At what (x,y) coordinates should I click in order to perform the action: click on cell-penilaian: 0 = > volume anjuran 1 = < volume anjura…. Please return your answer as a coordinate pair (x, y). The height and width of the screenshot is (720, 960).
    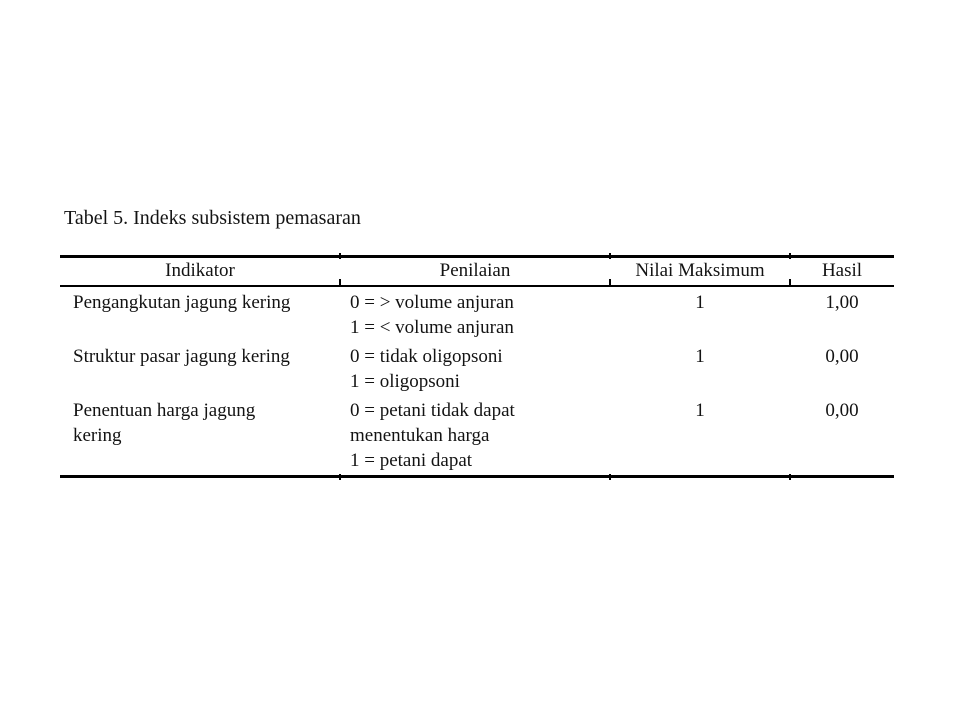
    Looking at the image, I should click on (475, 313).